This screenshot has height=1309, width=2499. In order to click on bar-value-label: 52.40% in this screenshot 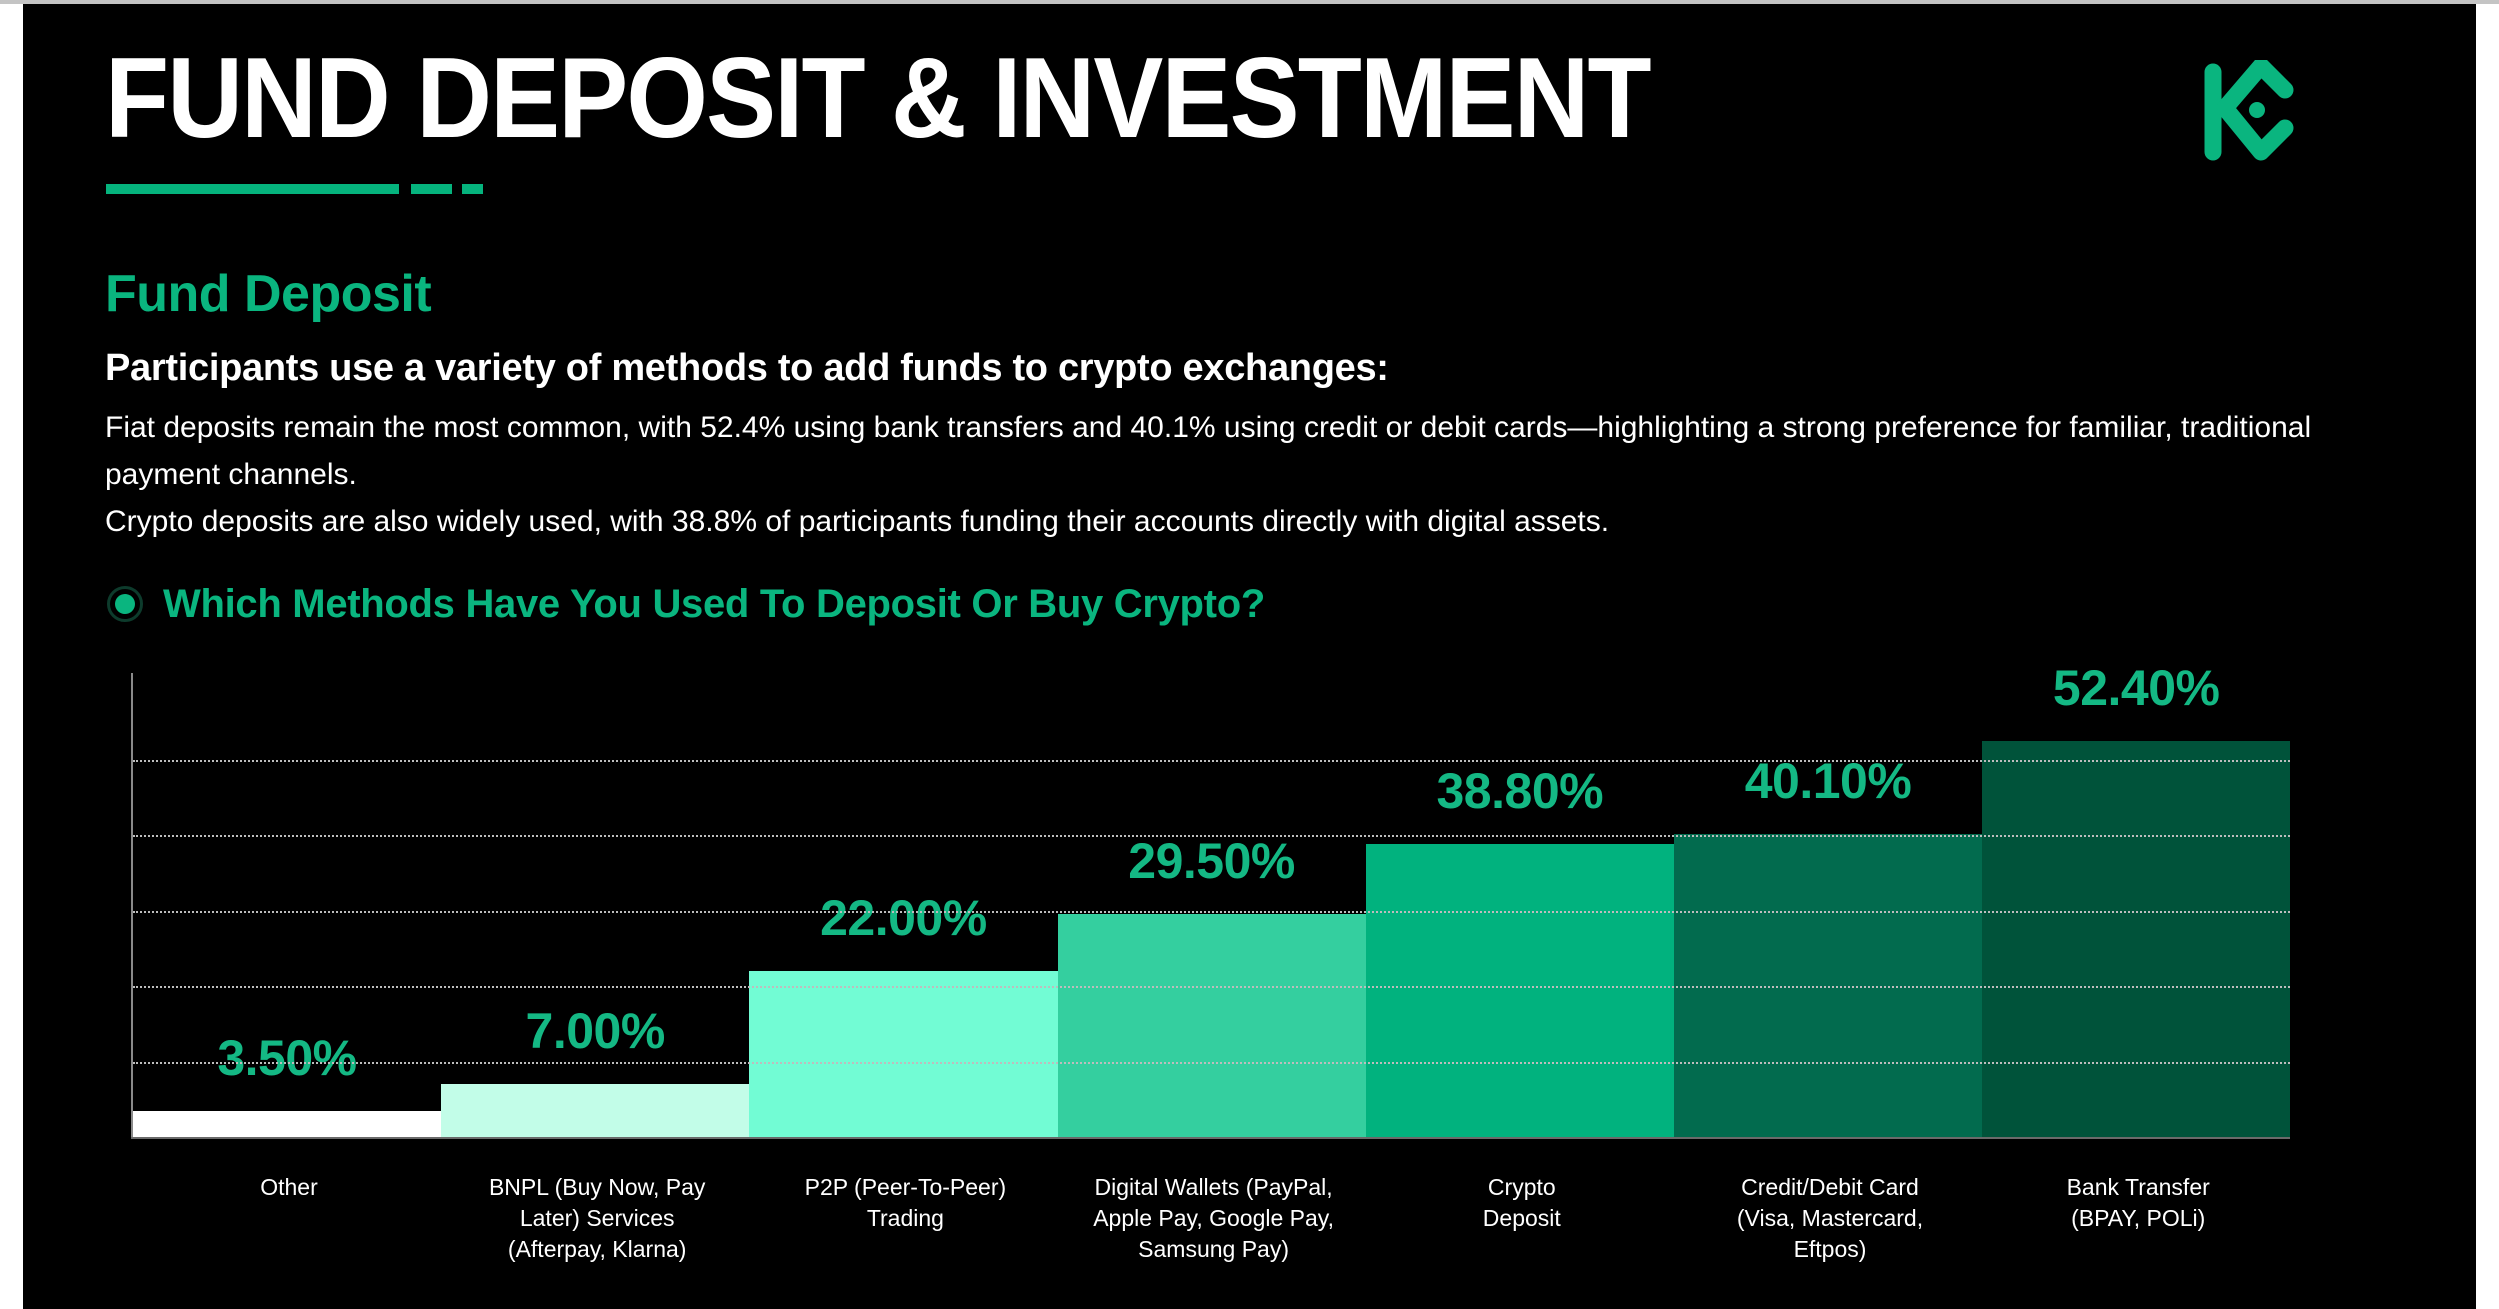, I will do `click(2136, 688)`.